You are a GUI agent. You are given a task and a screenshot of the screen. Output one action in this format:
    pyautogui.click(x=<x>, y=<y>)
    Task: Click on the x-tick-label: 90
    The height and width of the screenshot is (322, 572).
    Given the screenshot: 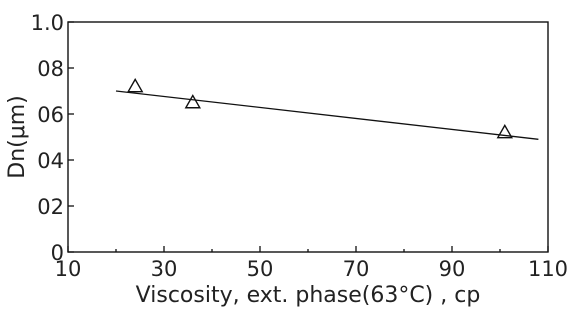 What is the action you would take?
    pyautogui.click(x=452, y=269)
    